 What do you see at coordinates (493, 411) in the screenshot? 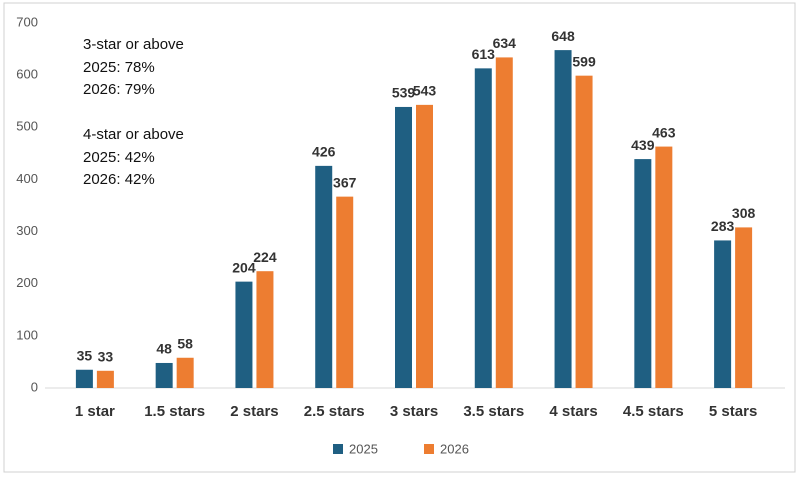
I see `x-tick-label: 3.5 stars` at bounding box center [493, 411].